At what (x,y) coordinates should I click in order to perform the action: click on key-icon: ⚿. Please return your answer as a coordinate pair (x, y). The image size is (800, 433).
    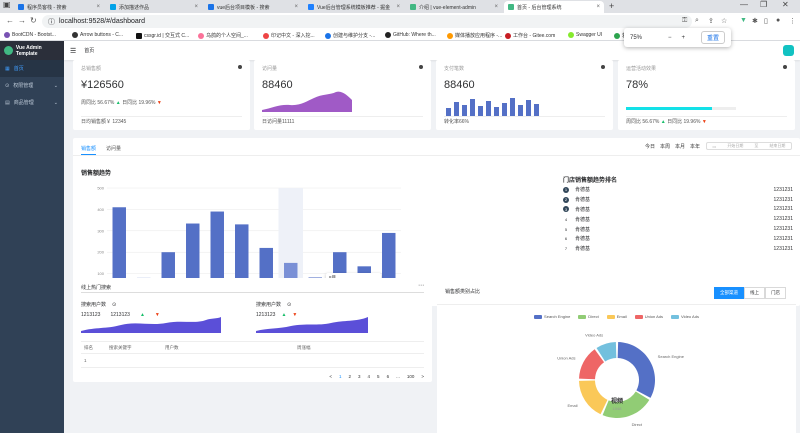
    Looking at the image, I should click on (685, 20).